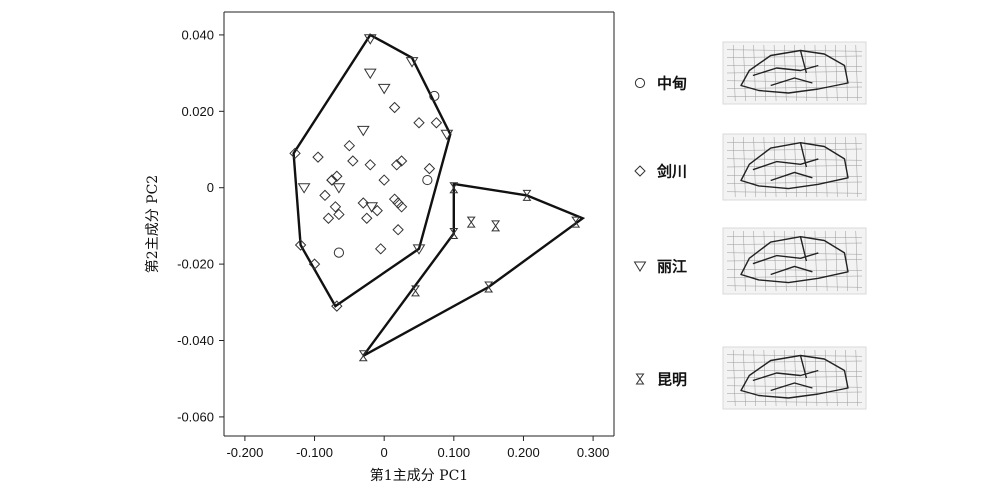 This screenshot has width=1005, height=503. I want to click on legend-label: 丽江, so click(672, 267).